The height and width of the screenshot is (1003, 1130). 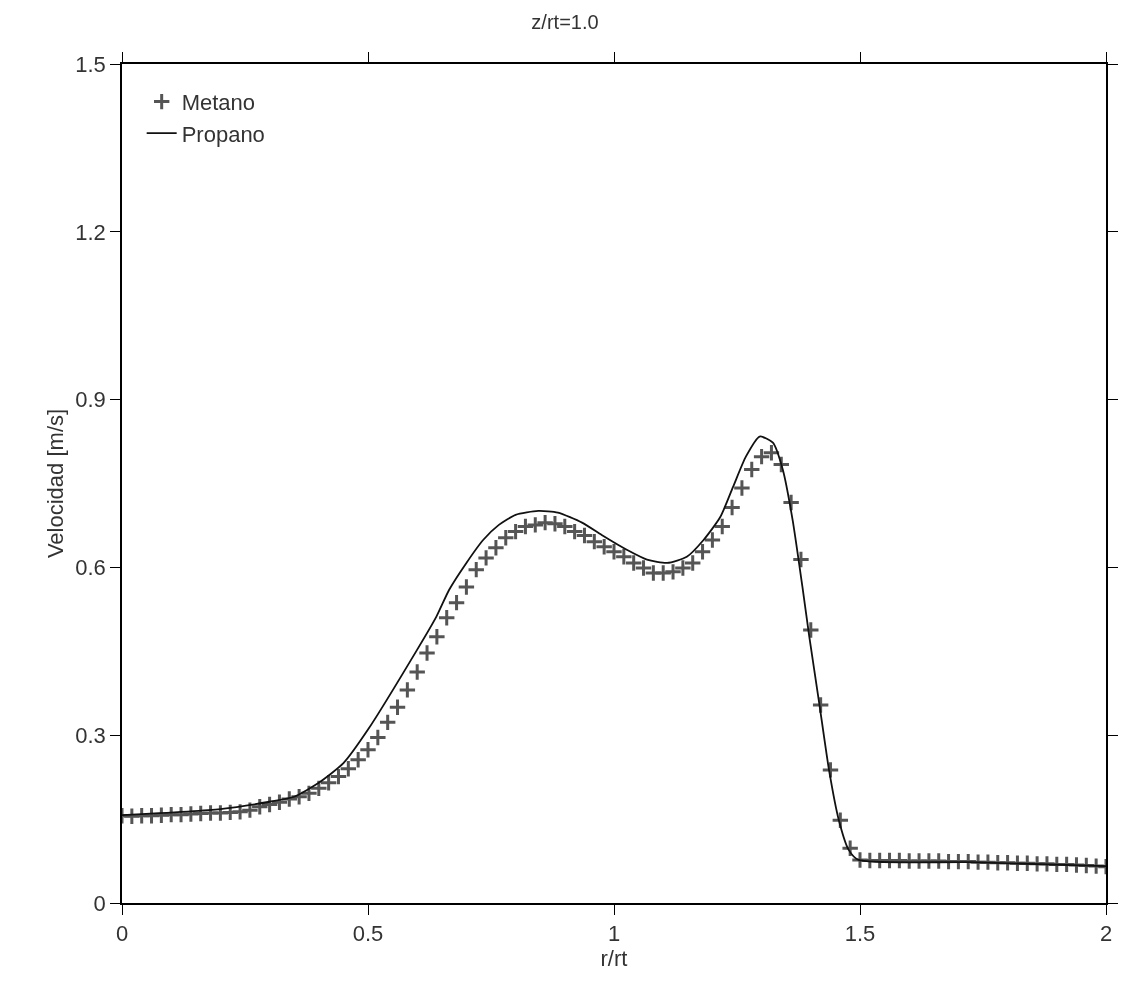 I want to click on y-tick-label: 1.5, so click(x=90, y=64).